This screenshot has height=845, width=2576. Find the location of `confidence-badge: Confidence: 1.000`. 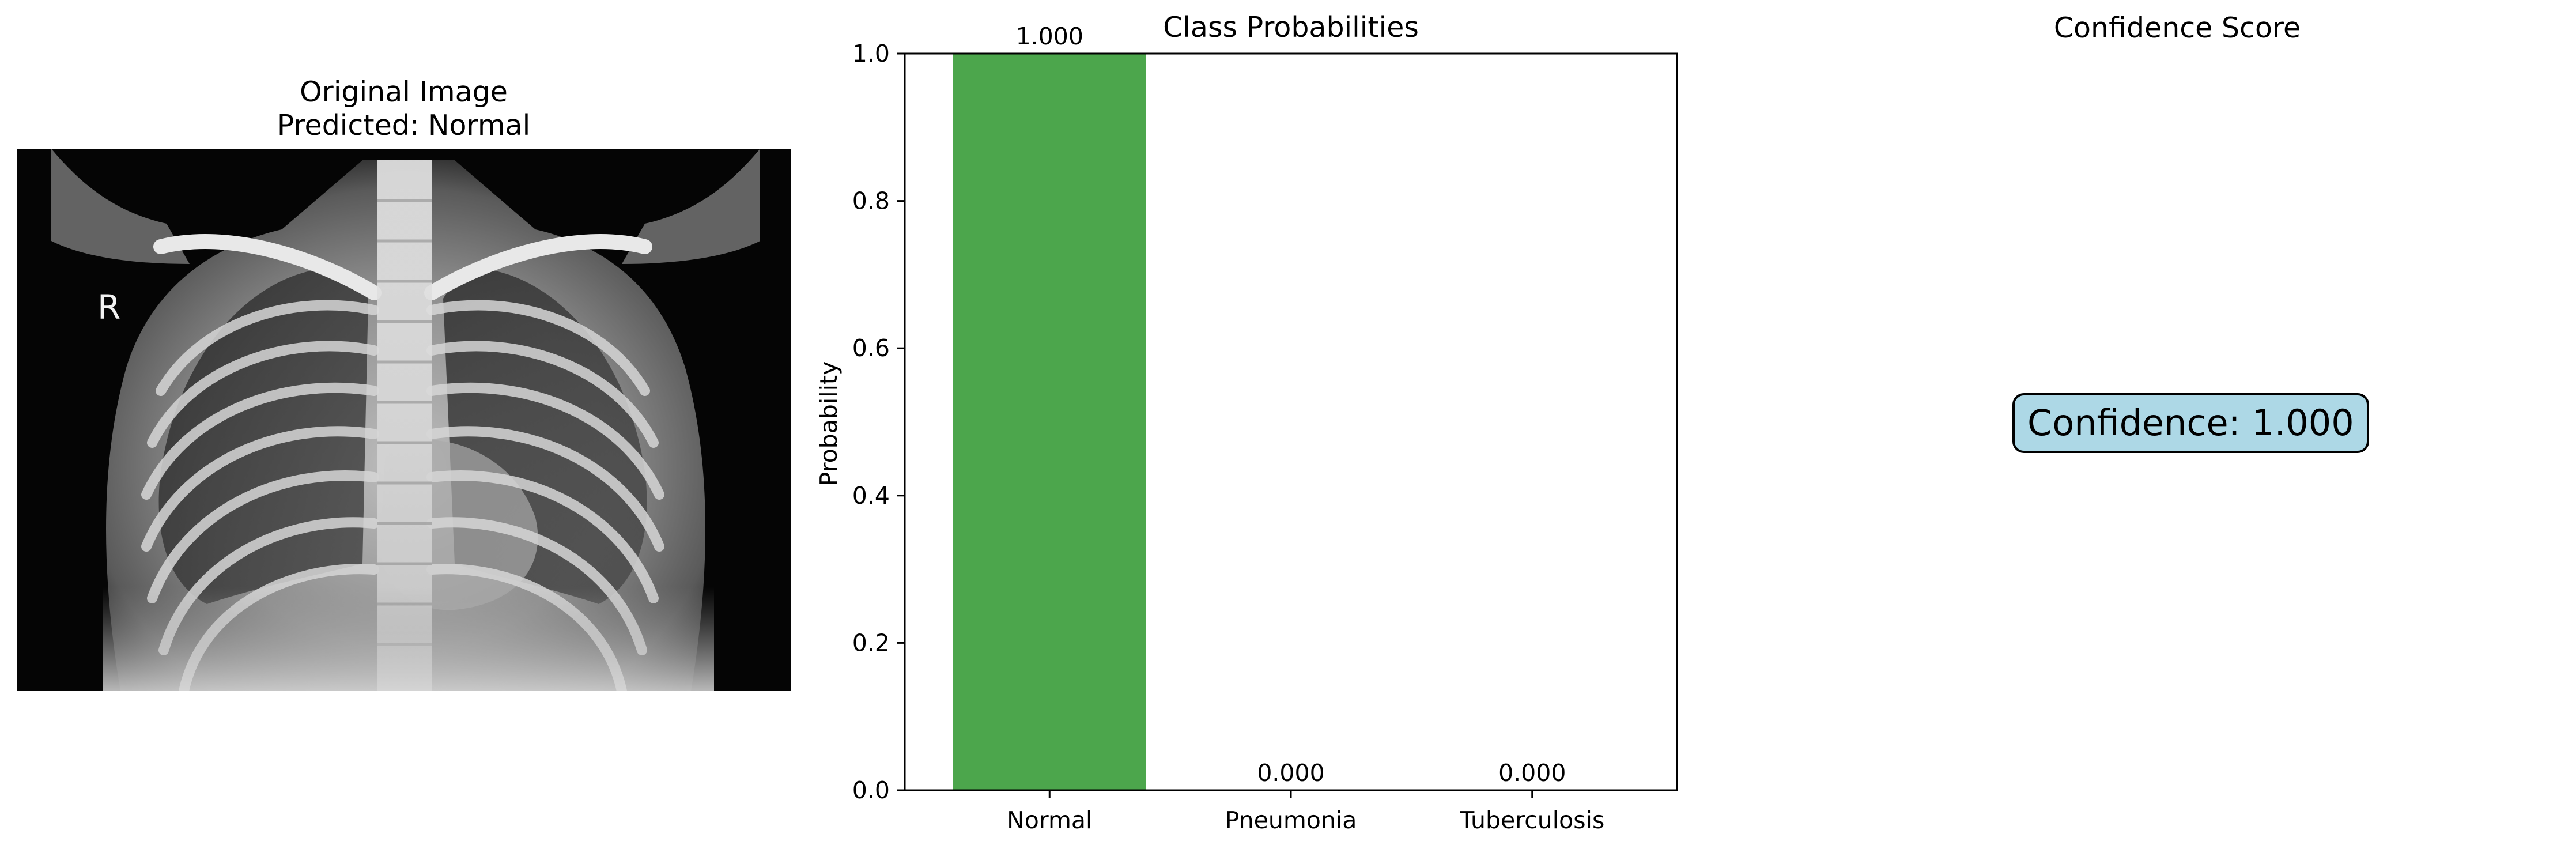

confidence-badge: Confidence: 1.000 is located at coordinates (2190, 423).